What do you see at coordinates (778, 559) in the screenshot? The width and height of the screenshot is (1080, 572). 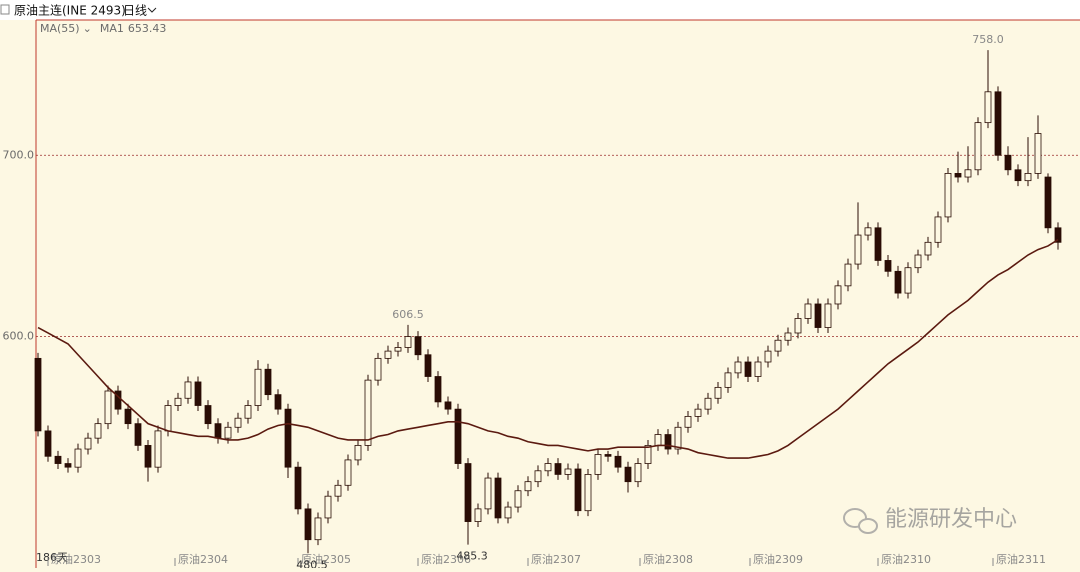 I see `x-tick-label: 原油2309` at bounding box center [778, 559].